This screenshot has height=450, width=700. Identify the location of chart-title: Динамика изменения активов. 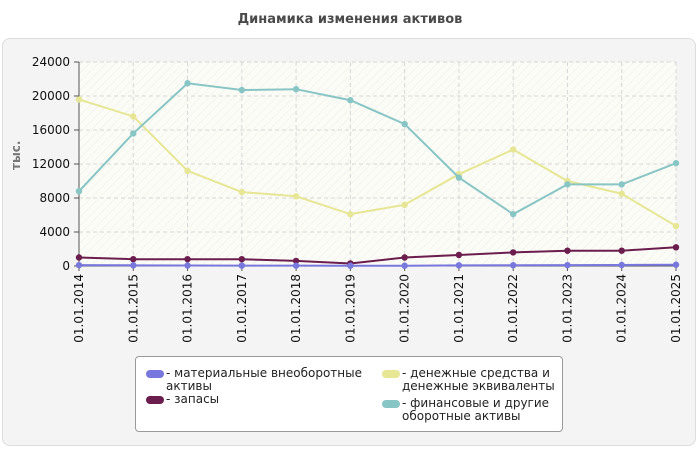
(350, 19).